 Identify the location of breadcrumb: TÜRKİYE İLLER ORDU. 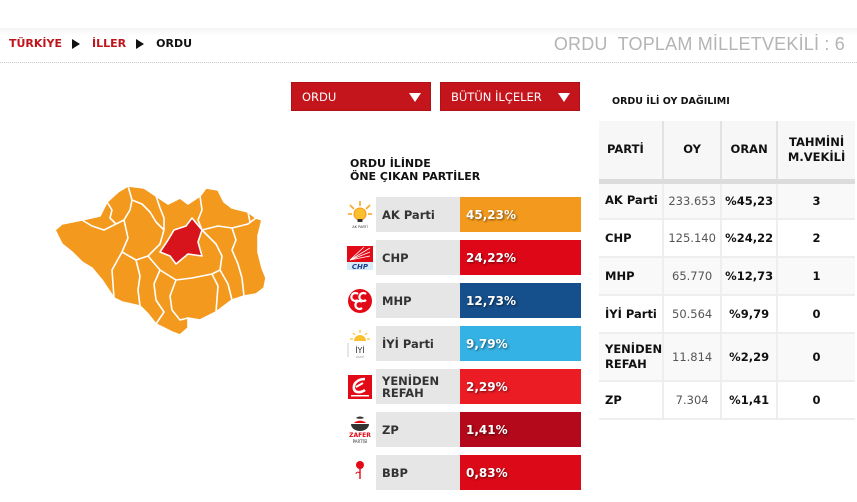
(100, 43).